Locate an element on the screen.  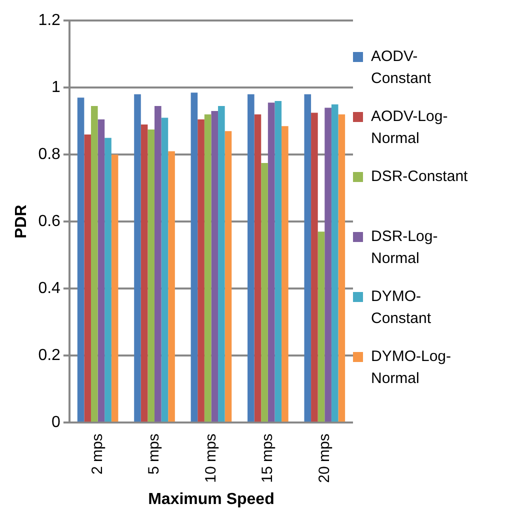
y-tick-label: 1 is located at coordinates (56, 87).